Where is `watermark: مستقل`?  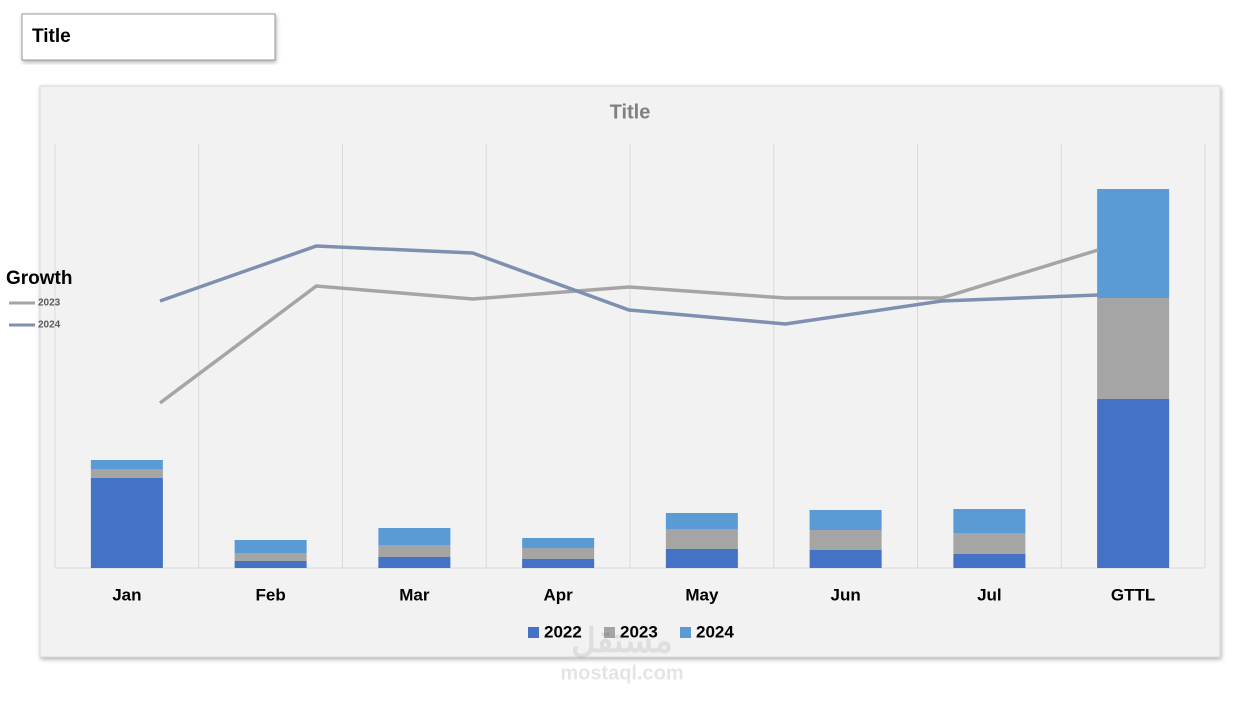 watermark: مستقل is located at coordinates (622, 641).